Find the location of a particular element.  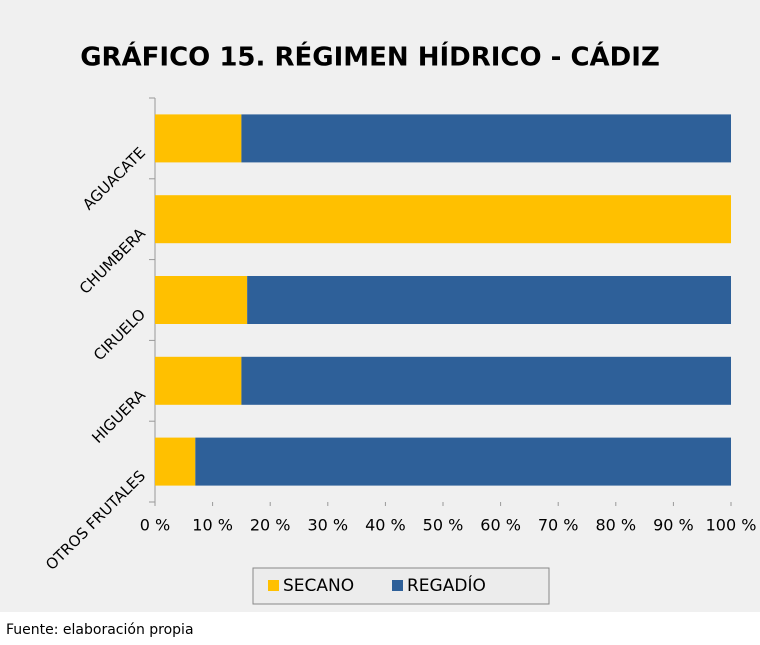

x-tick-label: 40 % is located at coordinates (385, 525).